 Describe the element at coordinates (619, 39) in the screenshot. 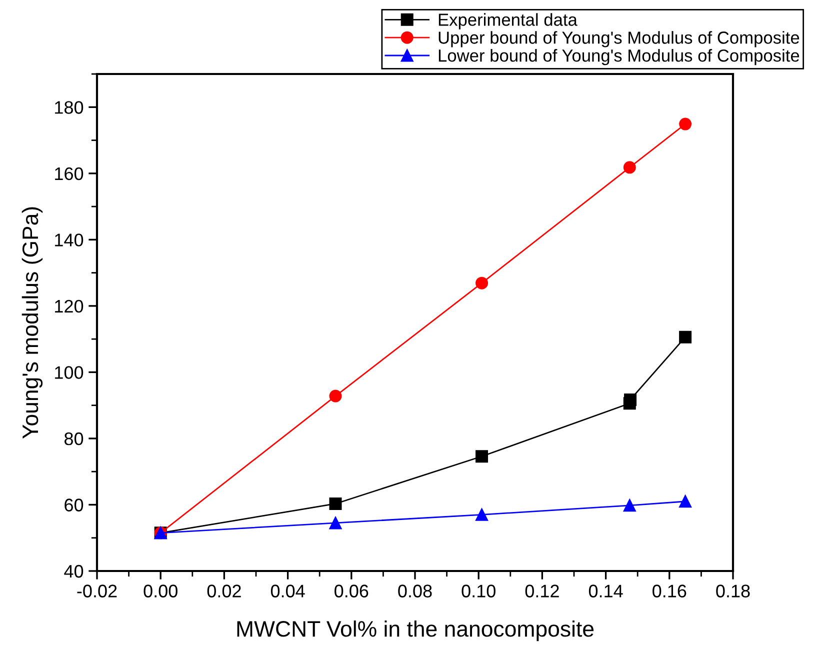

I see `legend-label: Upper bound of Young's Modulus of Composite` at that location.